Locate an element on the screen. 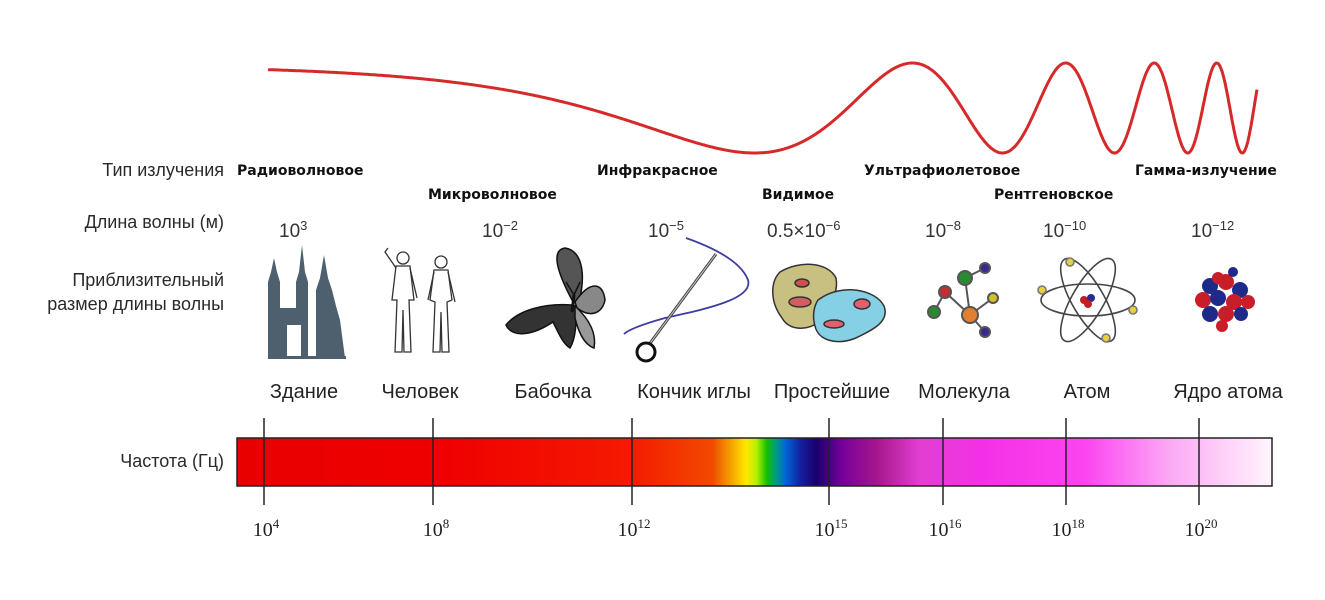 This screenshot has height=600, width=1325. atom-icon is located at coordinates (1087, 300).